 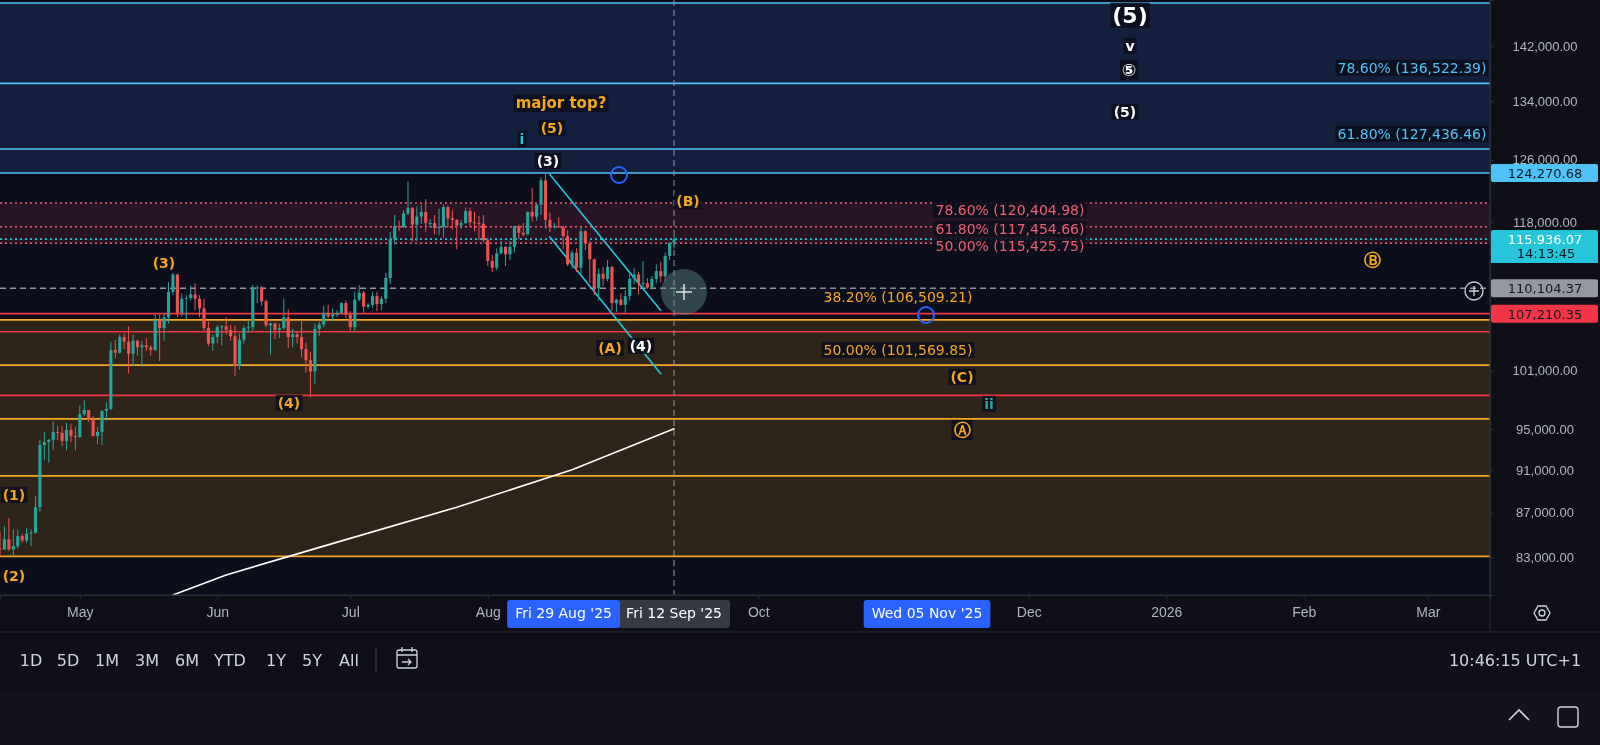 I want to click on annotation: major top?, so click(x=561, y=103).